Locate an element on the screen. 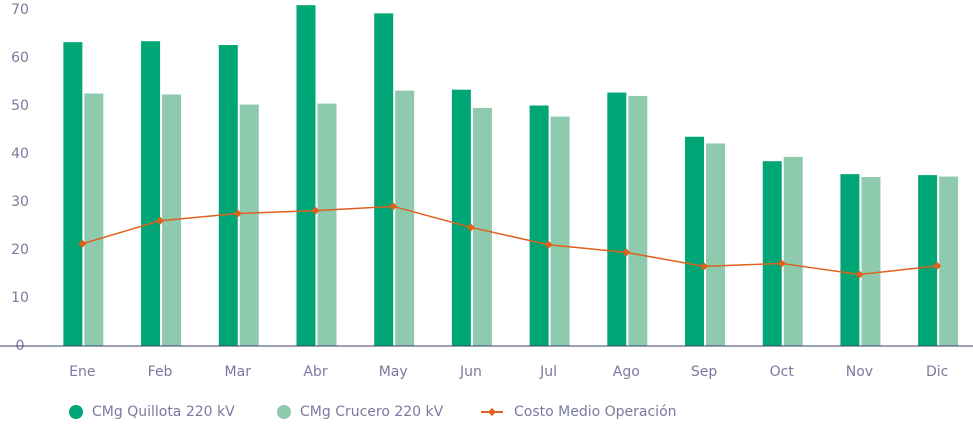 The height and width of the screenshot is (426, 973). y-tick-label: 60 is located at coordinates (20, 58).